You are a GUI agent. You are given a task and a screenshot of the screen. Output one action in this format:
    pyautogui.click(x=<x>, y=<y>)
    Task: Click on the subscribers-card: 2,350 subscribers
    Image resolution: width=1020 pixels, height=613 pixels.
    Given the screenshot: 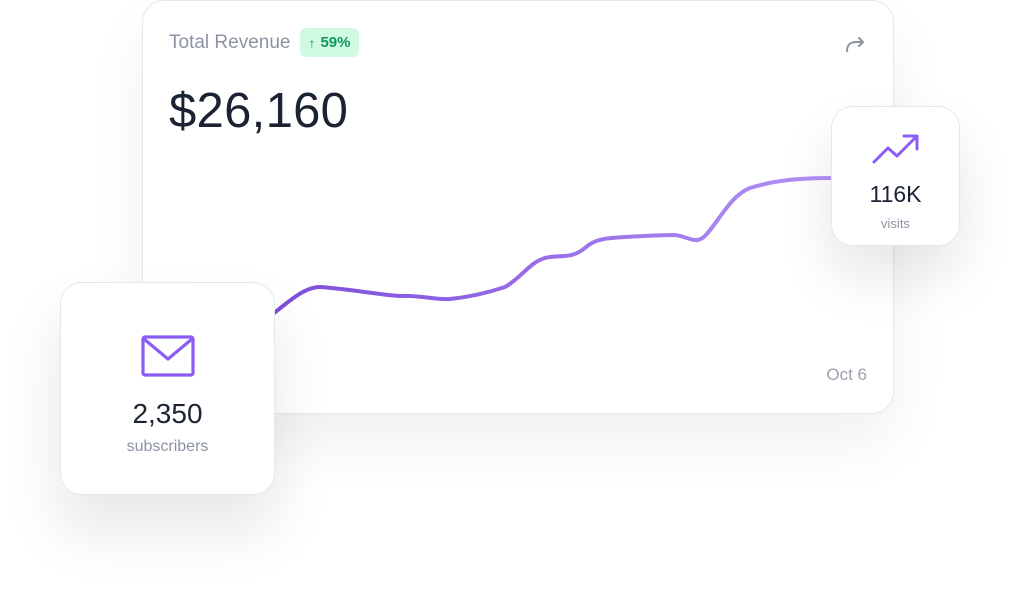 What is the action you would take?
    pyautogui.click(x=167, y=388)
    